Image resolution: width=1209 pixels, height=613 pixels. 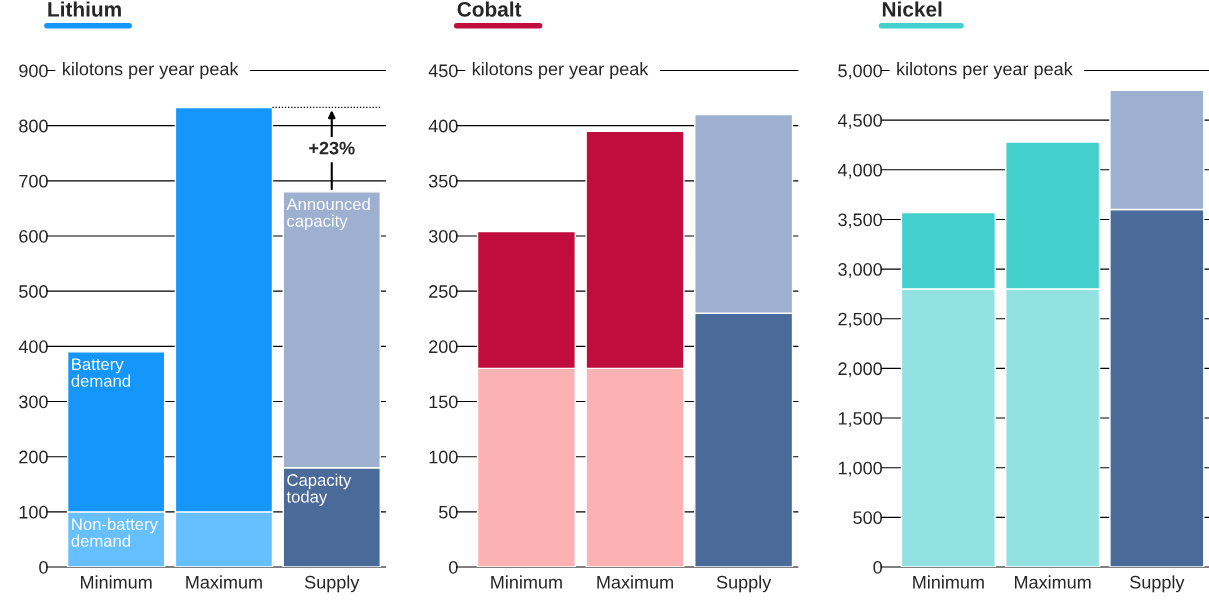 What do you see at coordinates (489, 9) in the screenshot?
I see `chart-title: Cobalt` at bounding box center [489, 9].